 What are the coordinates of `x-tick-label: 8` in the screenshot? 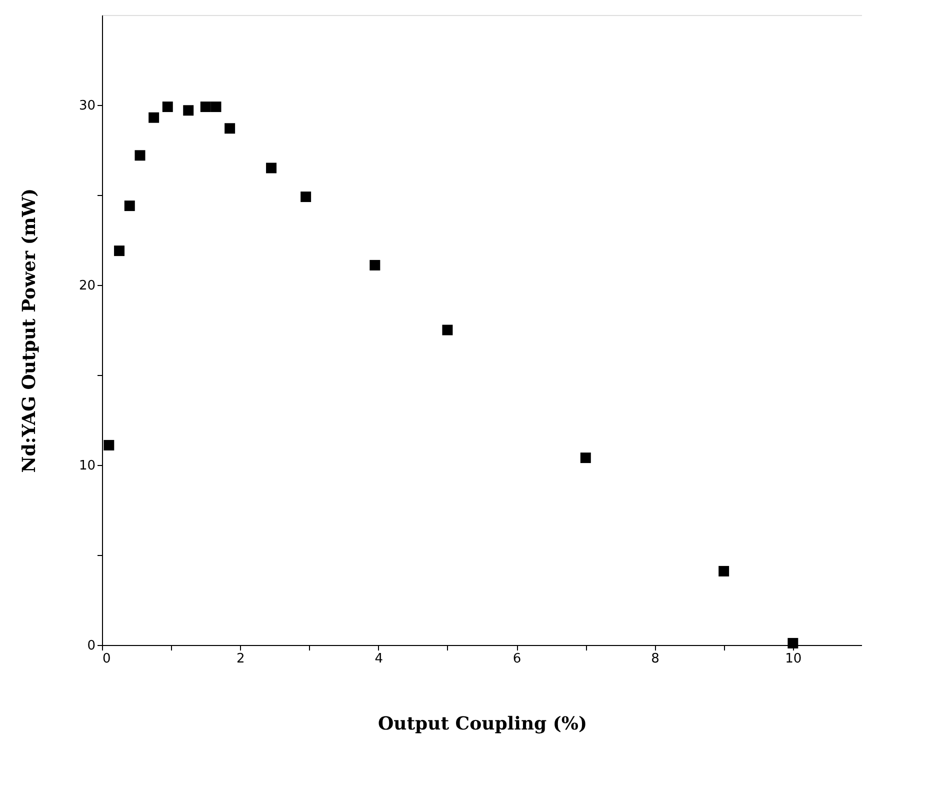 It's located at (655, 659).